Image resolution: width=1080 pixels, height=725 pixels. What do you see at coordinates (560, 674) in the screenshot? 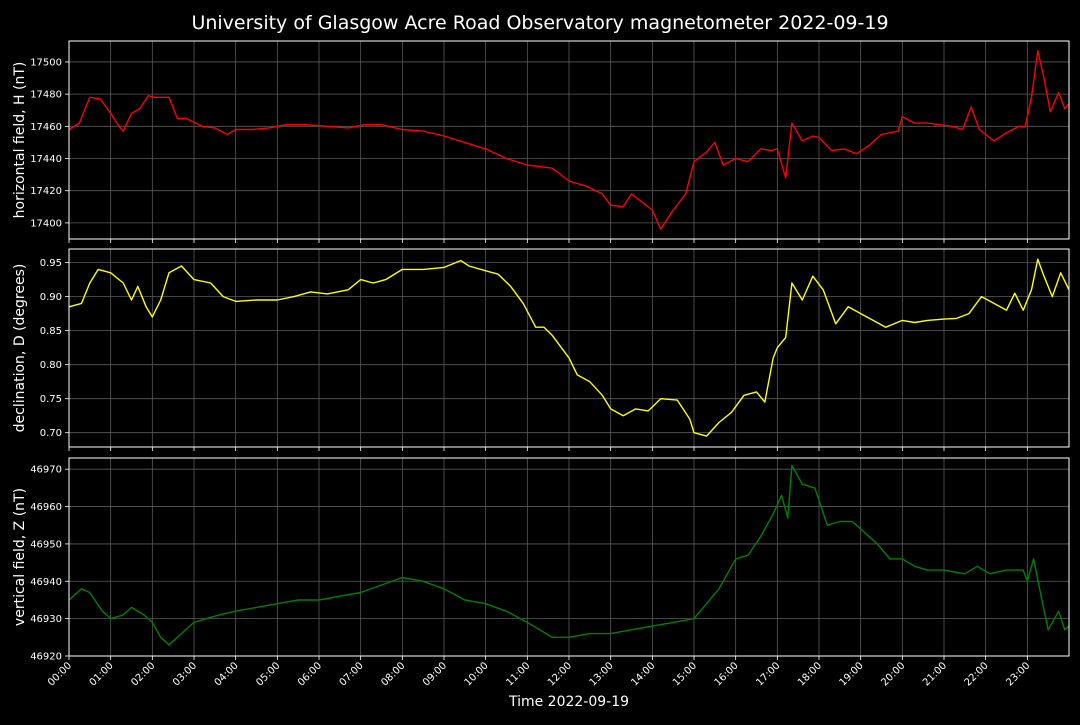
I see `x-tick-label-1200: 12:00` at bounding box center [560, 674].